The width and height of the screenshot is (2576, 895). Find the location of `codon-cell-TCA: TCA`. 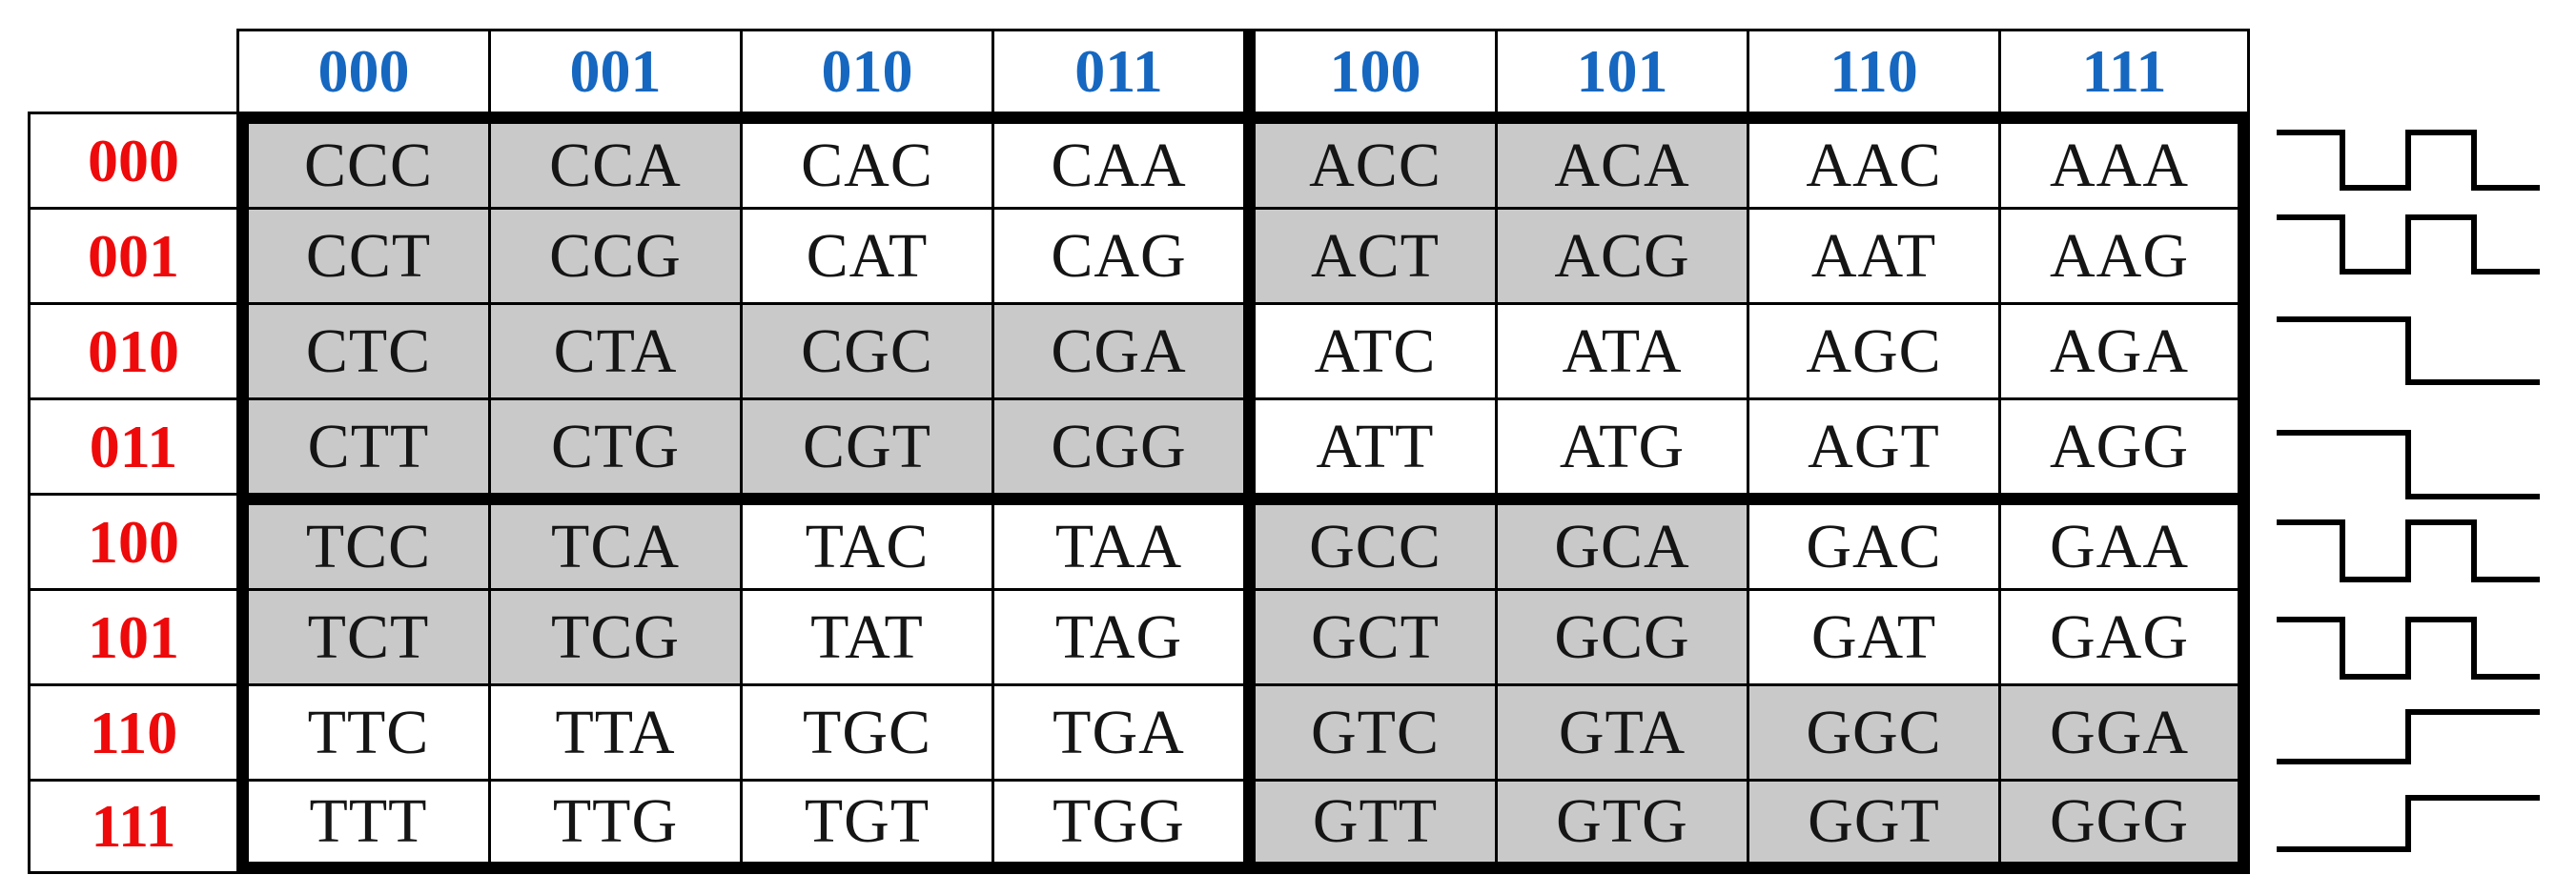

codon-cell-TCA: TCA is located at coordinates (614, 540).